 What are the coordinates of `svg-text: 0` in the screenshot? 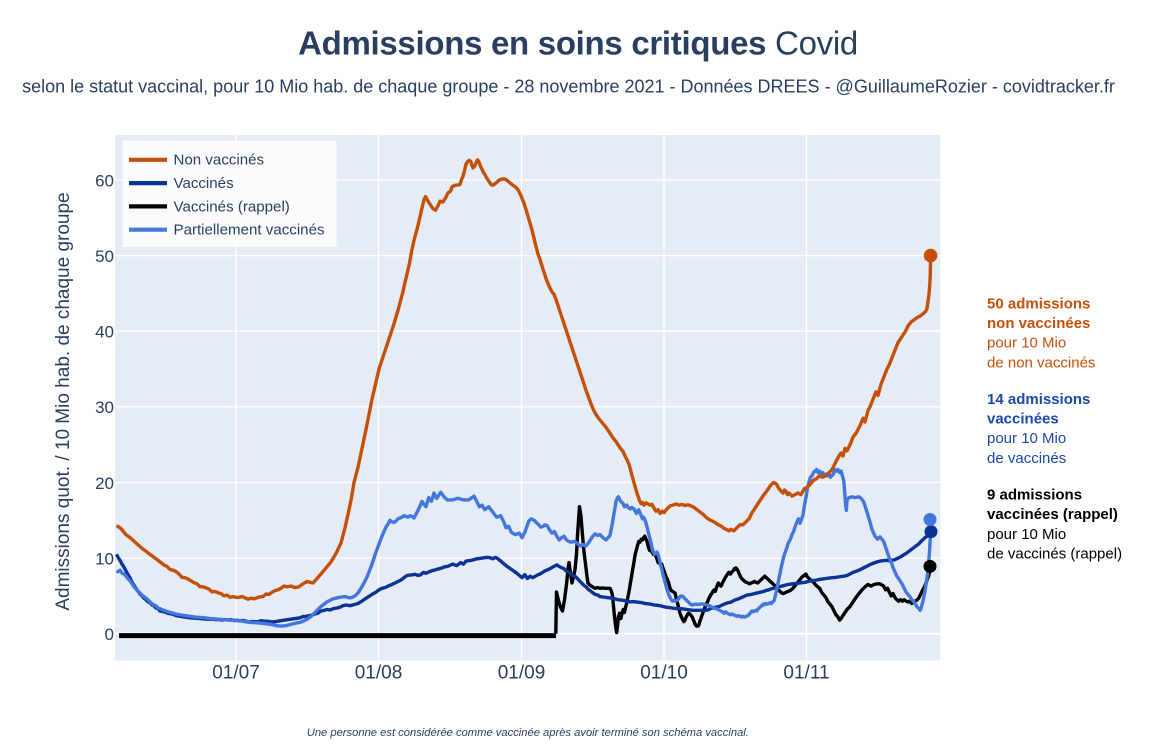 It's located at (109, 634).